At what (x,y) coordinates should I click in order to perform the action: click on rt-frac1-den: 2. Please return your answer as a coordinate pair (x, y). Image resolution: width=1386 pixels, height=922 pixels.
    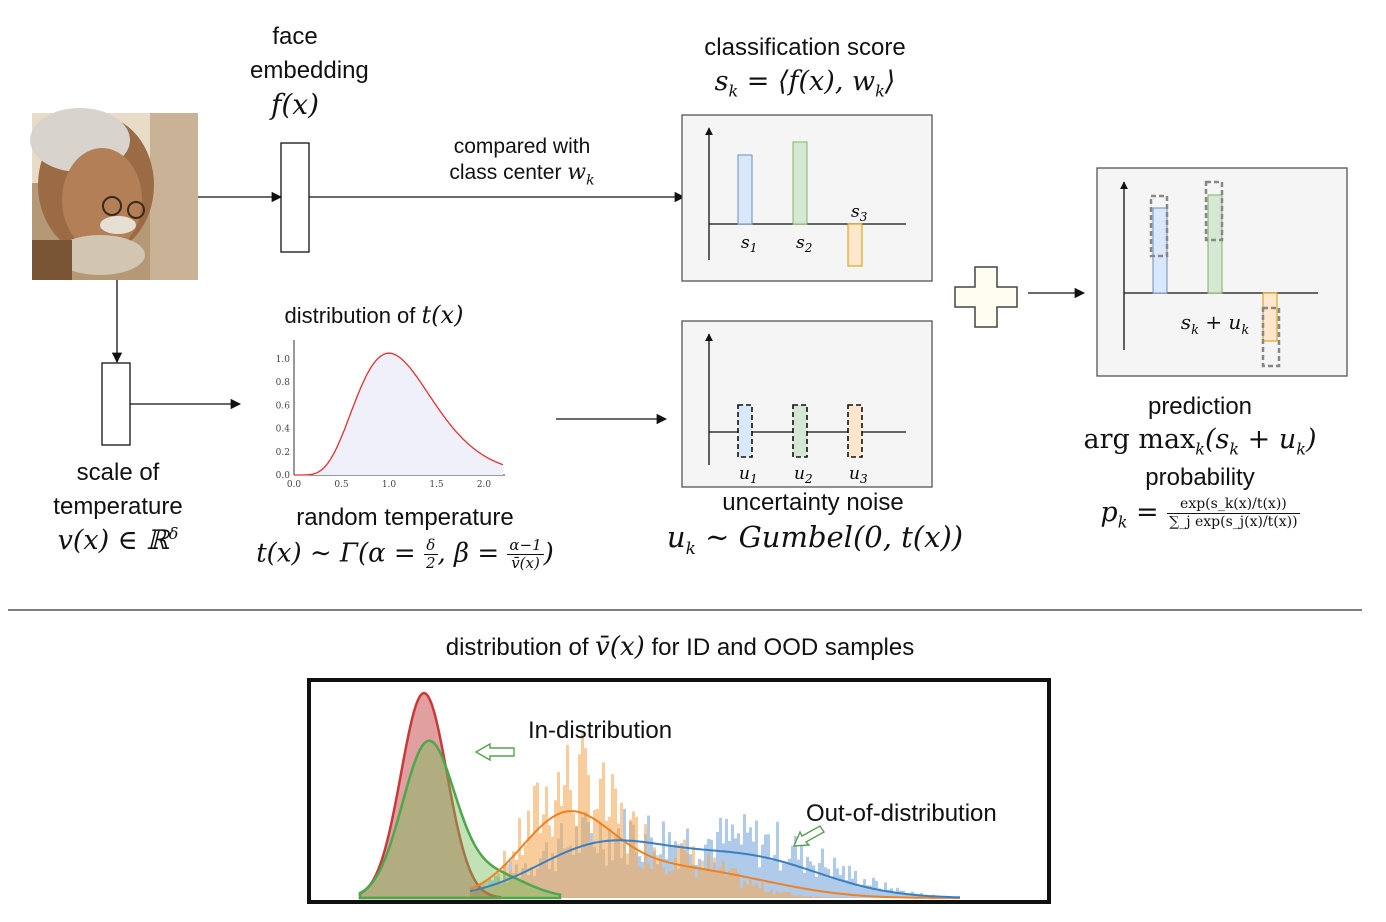
    Looking at the image, I should click on (430, 563).